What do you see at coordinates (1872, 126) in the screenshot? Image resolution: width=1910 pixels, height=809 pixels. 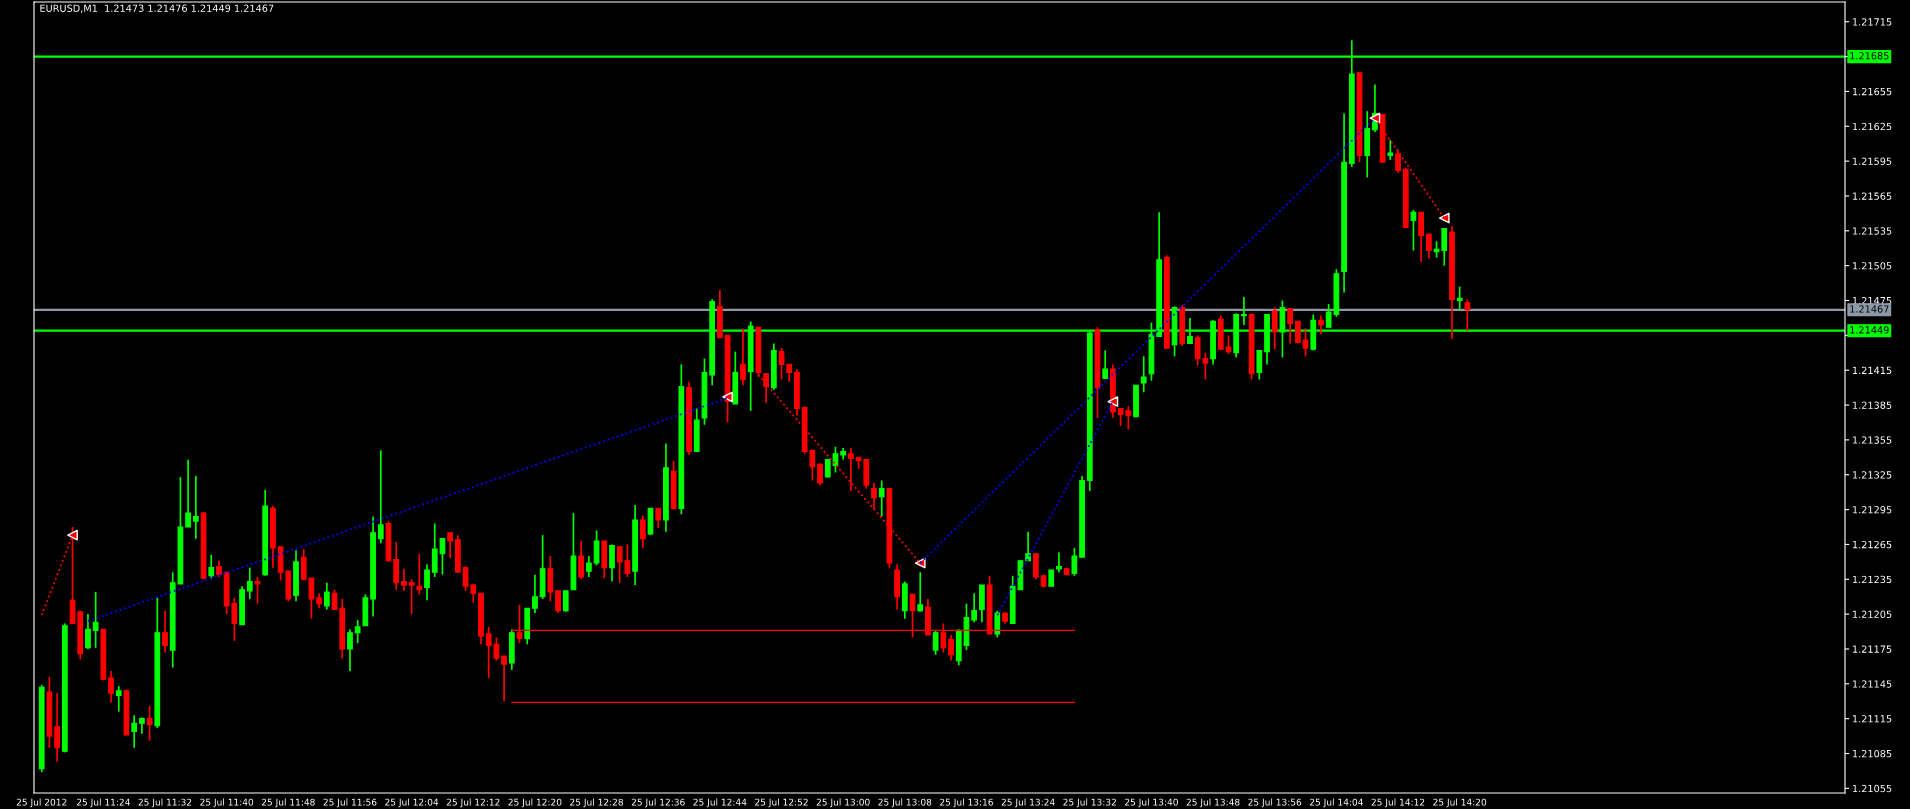 I see `y-tick-label: 1.21625` at bounding box center [1872, 126].